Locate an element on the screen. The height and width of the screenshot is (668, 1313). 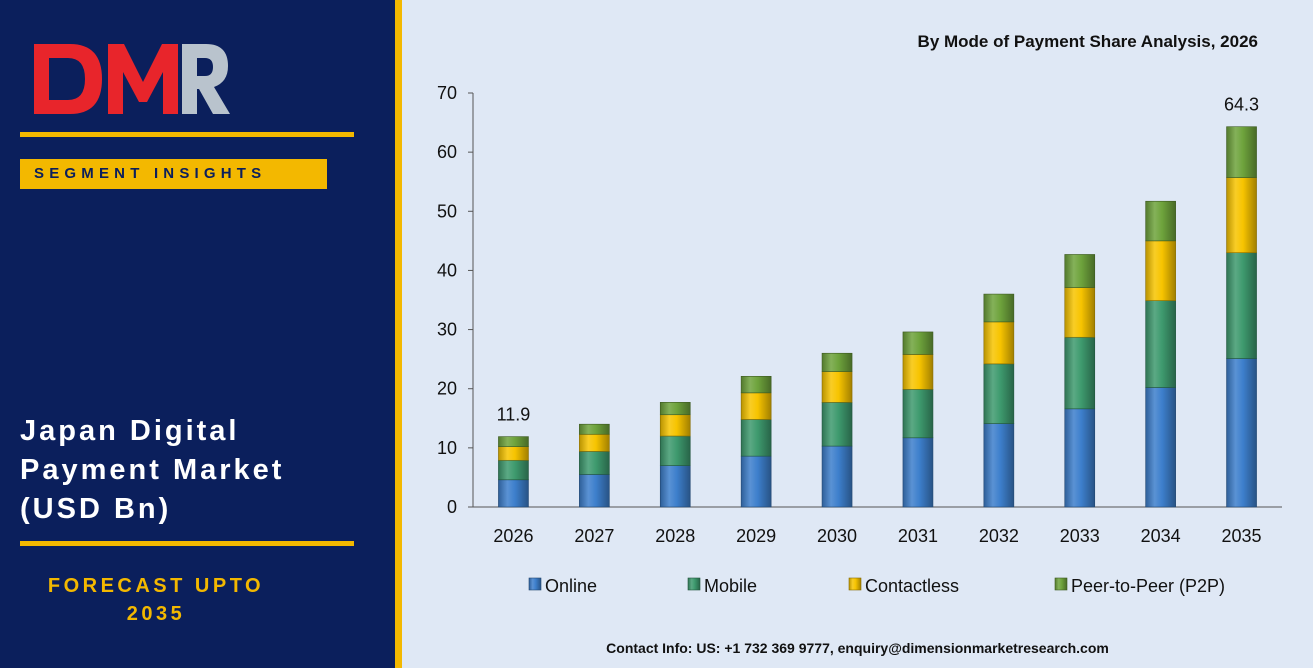
bar-segment-online-2033 is located at coordinates (1080, 458).